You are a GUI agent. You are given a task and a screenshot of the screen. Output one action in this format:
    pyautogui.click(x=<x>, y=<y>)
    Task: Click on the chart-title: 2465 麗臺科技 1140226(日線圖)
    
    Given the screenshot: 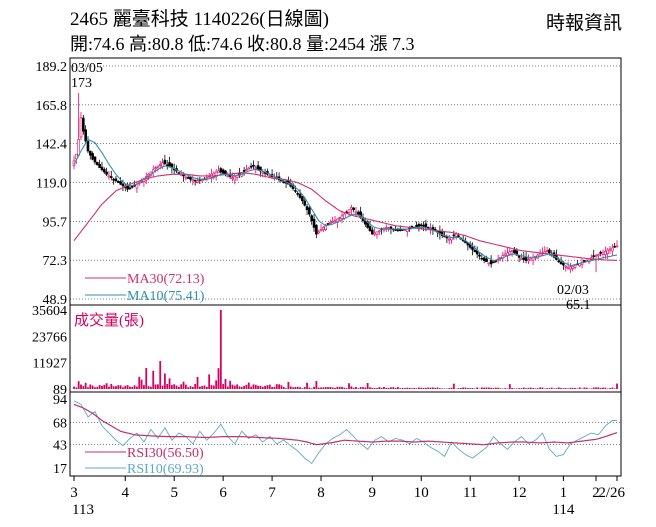 What is the action you would take?
    pyautogui.click(x=199, y=19)
    